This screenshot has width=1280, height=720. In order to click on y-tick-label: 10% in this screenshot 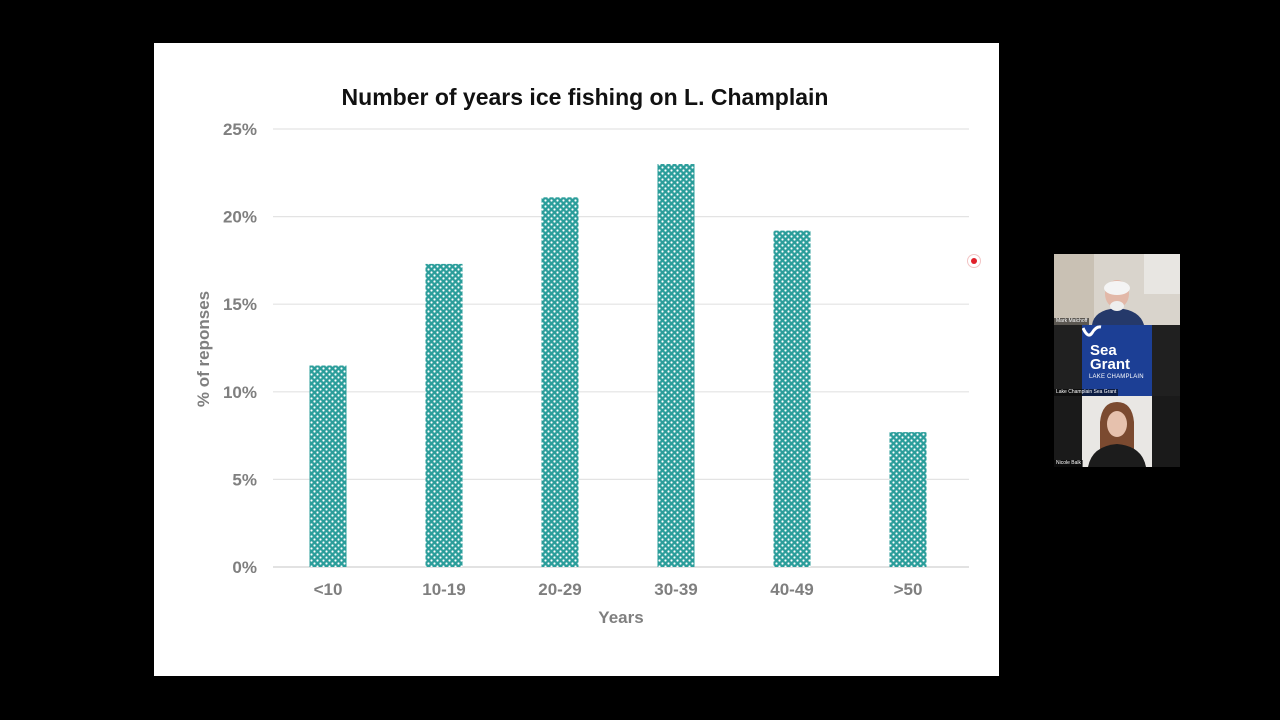, I will do `click(240, 392)`.